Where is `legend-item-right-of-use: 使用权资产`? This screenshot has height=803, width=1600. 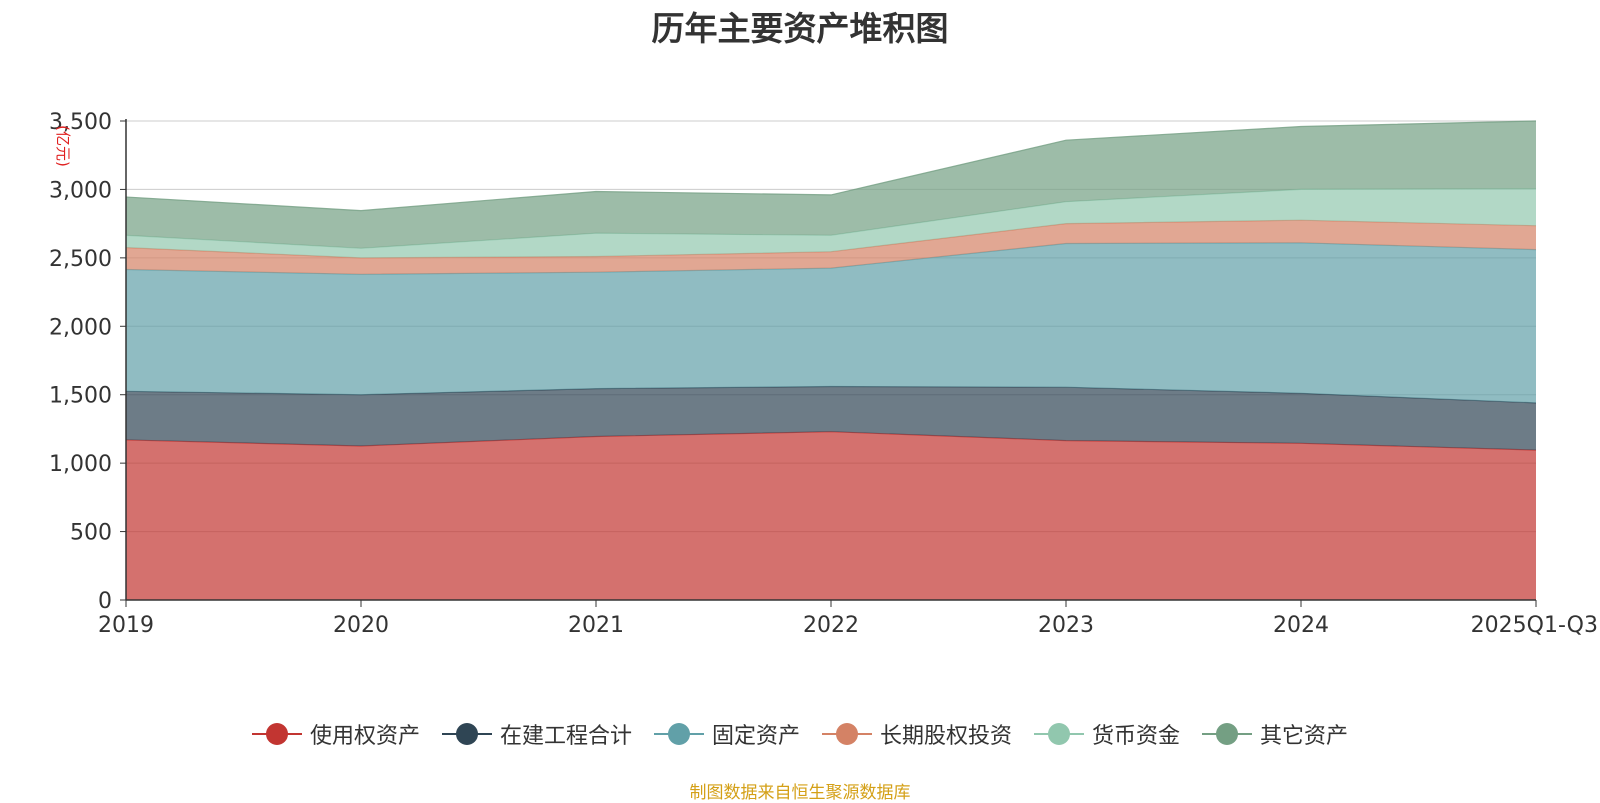
legend-item-right-of-use: 使用权资产 is located at coordinates (335, 734).